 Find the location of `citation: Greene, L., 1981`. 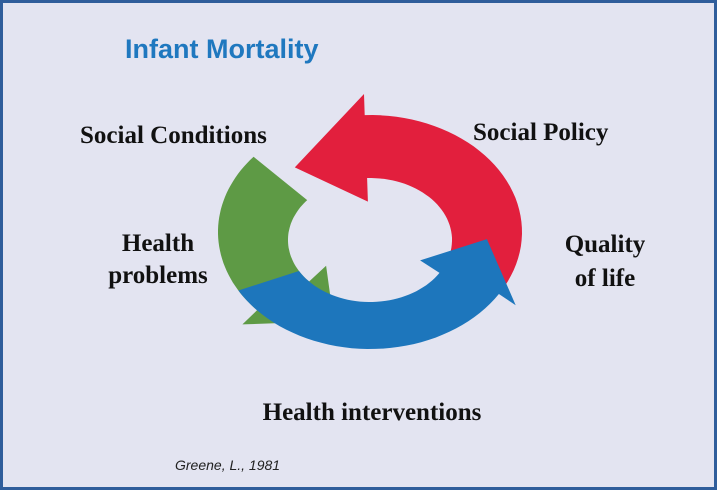

citation: Greene, L., 1981 is located at coordinates (227, 465).